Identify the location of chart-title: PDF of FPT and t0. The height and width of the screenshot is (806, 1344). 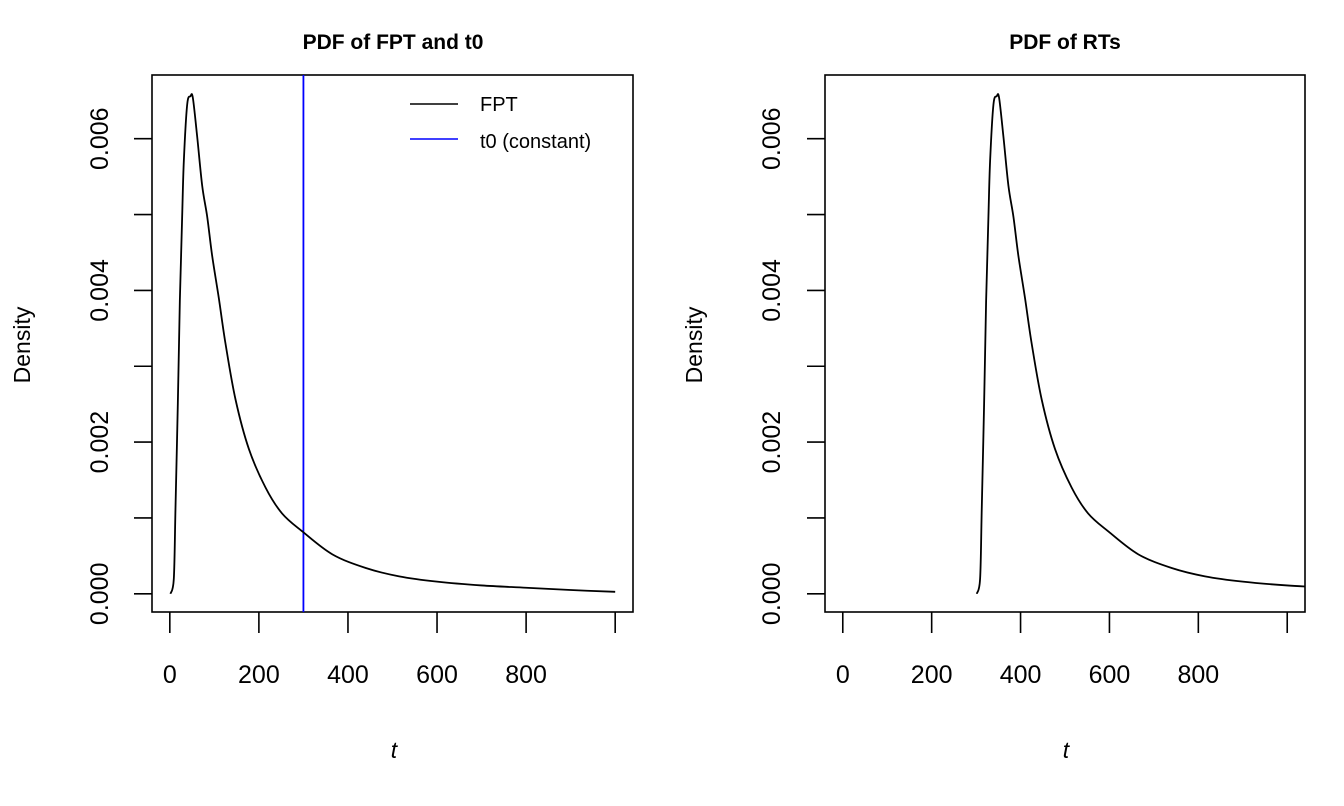
(393, 42).